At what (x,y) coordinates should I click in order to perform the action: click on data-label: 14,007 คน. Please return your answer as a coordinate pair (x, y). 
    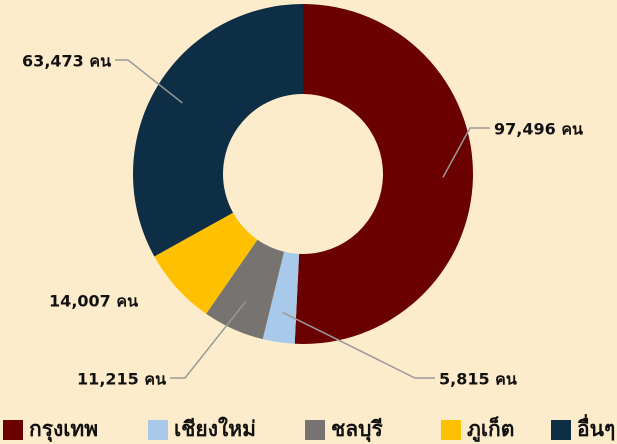
    Looking at the image, I should click on (93, 301).